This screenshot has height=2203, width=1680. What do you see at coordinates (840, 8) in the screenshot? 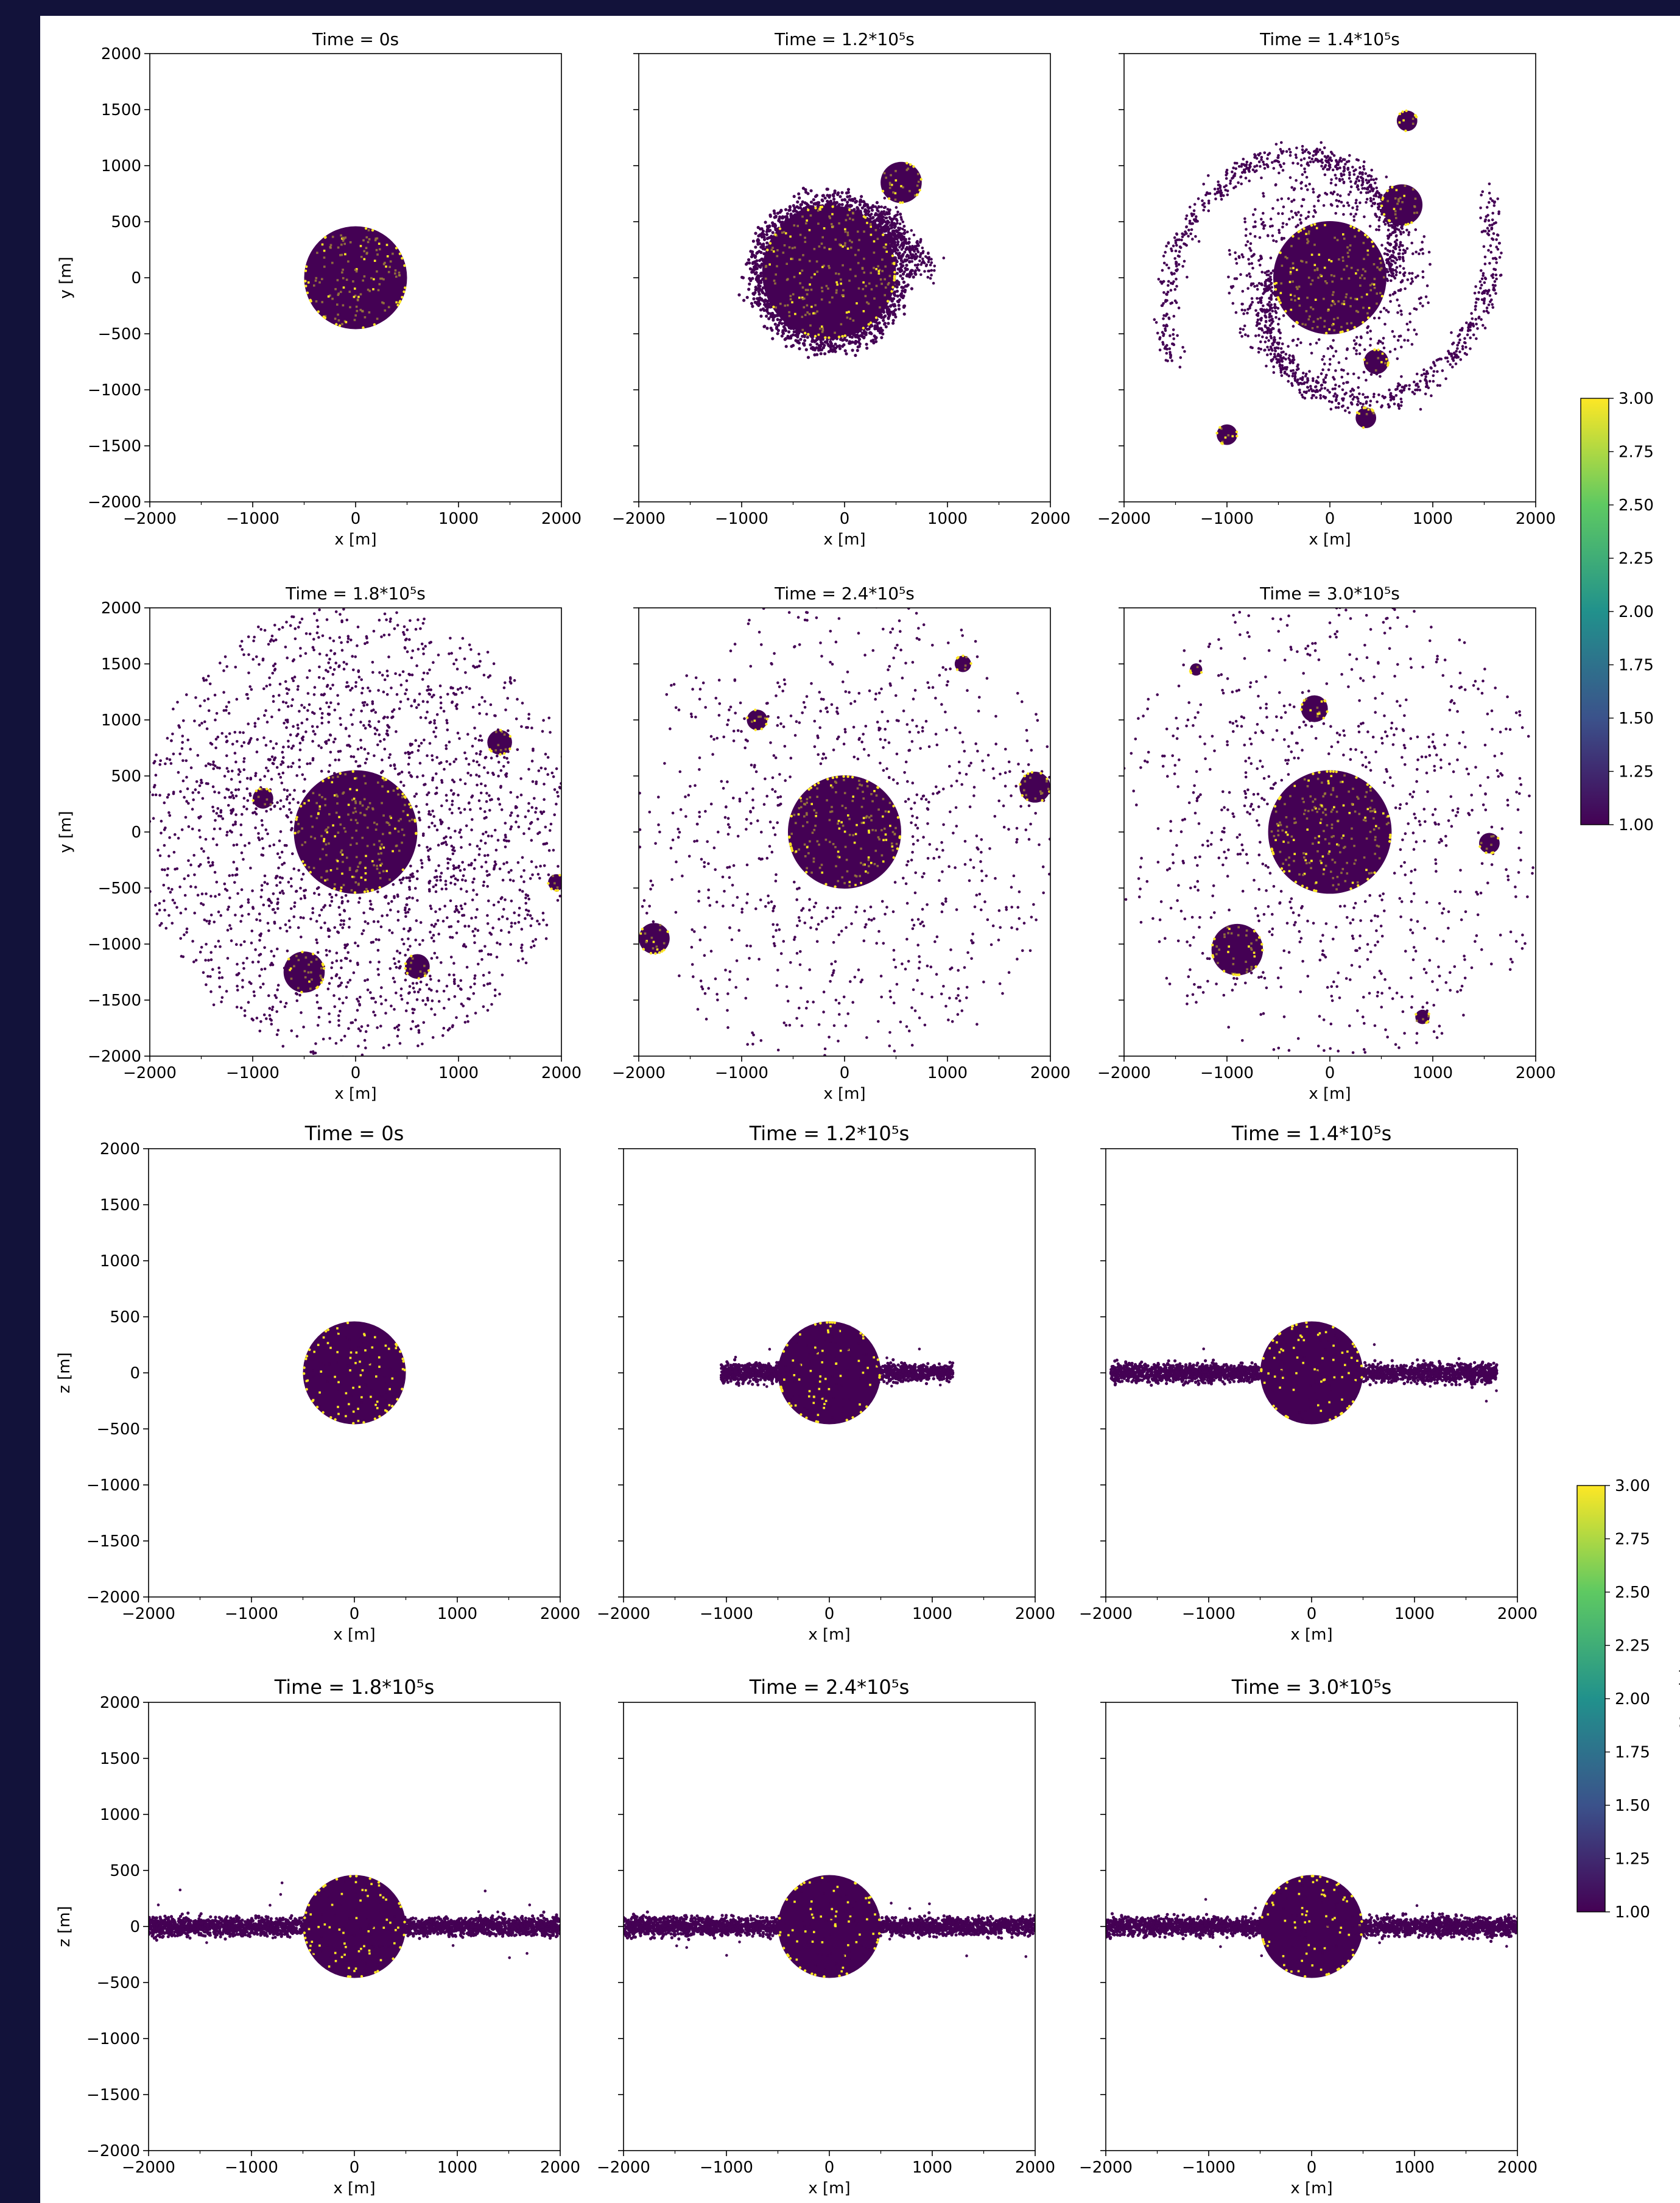
I see `top-frame-band` at bounding box center [840, 8].